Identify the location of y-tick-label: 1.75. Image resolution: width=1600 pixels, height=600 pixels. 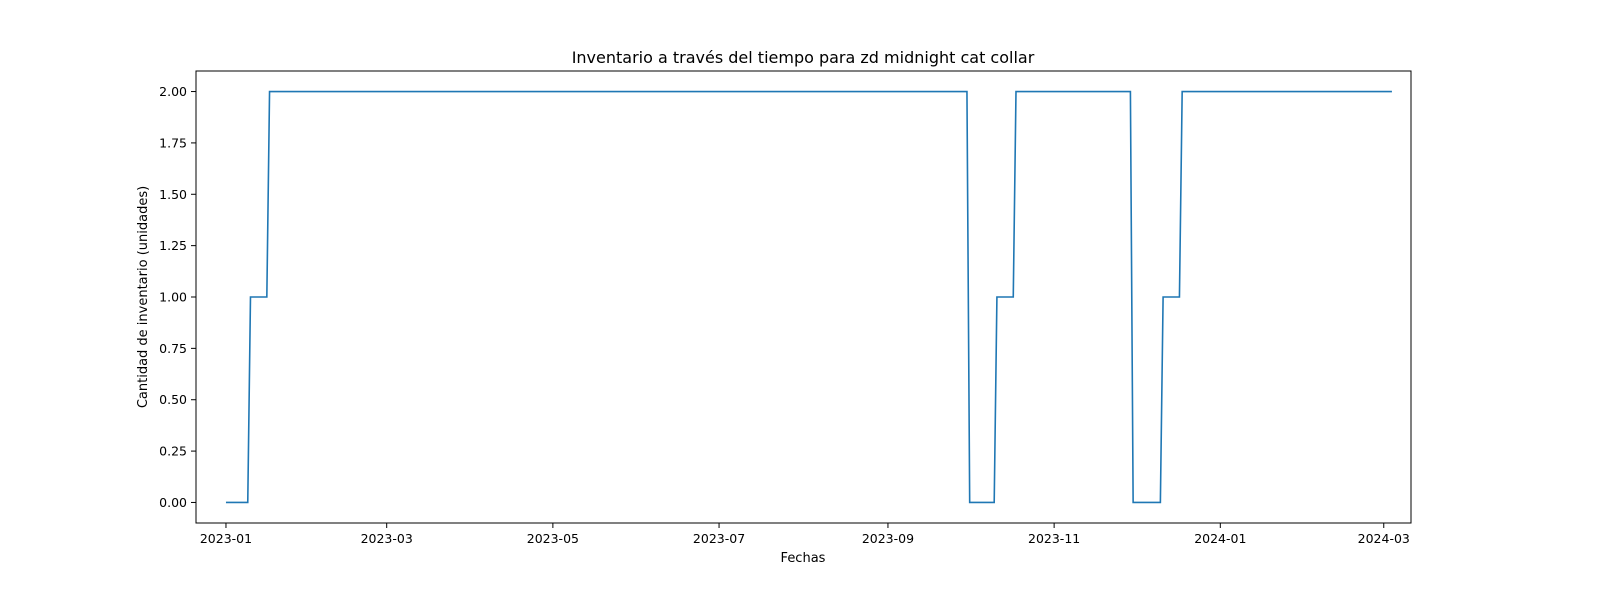
(173, 142).